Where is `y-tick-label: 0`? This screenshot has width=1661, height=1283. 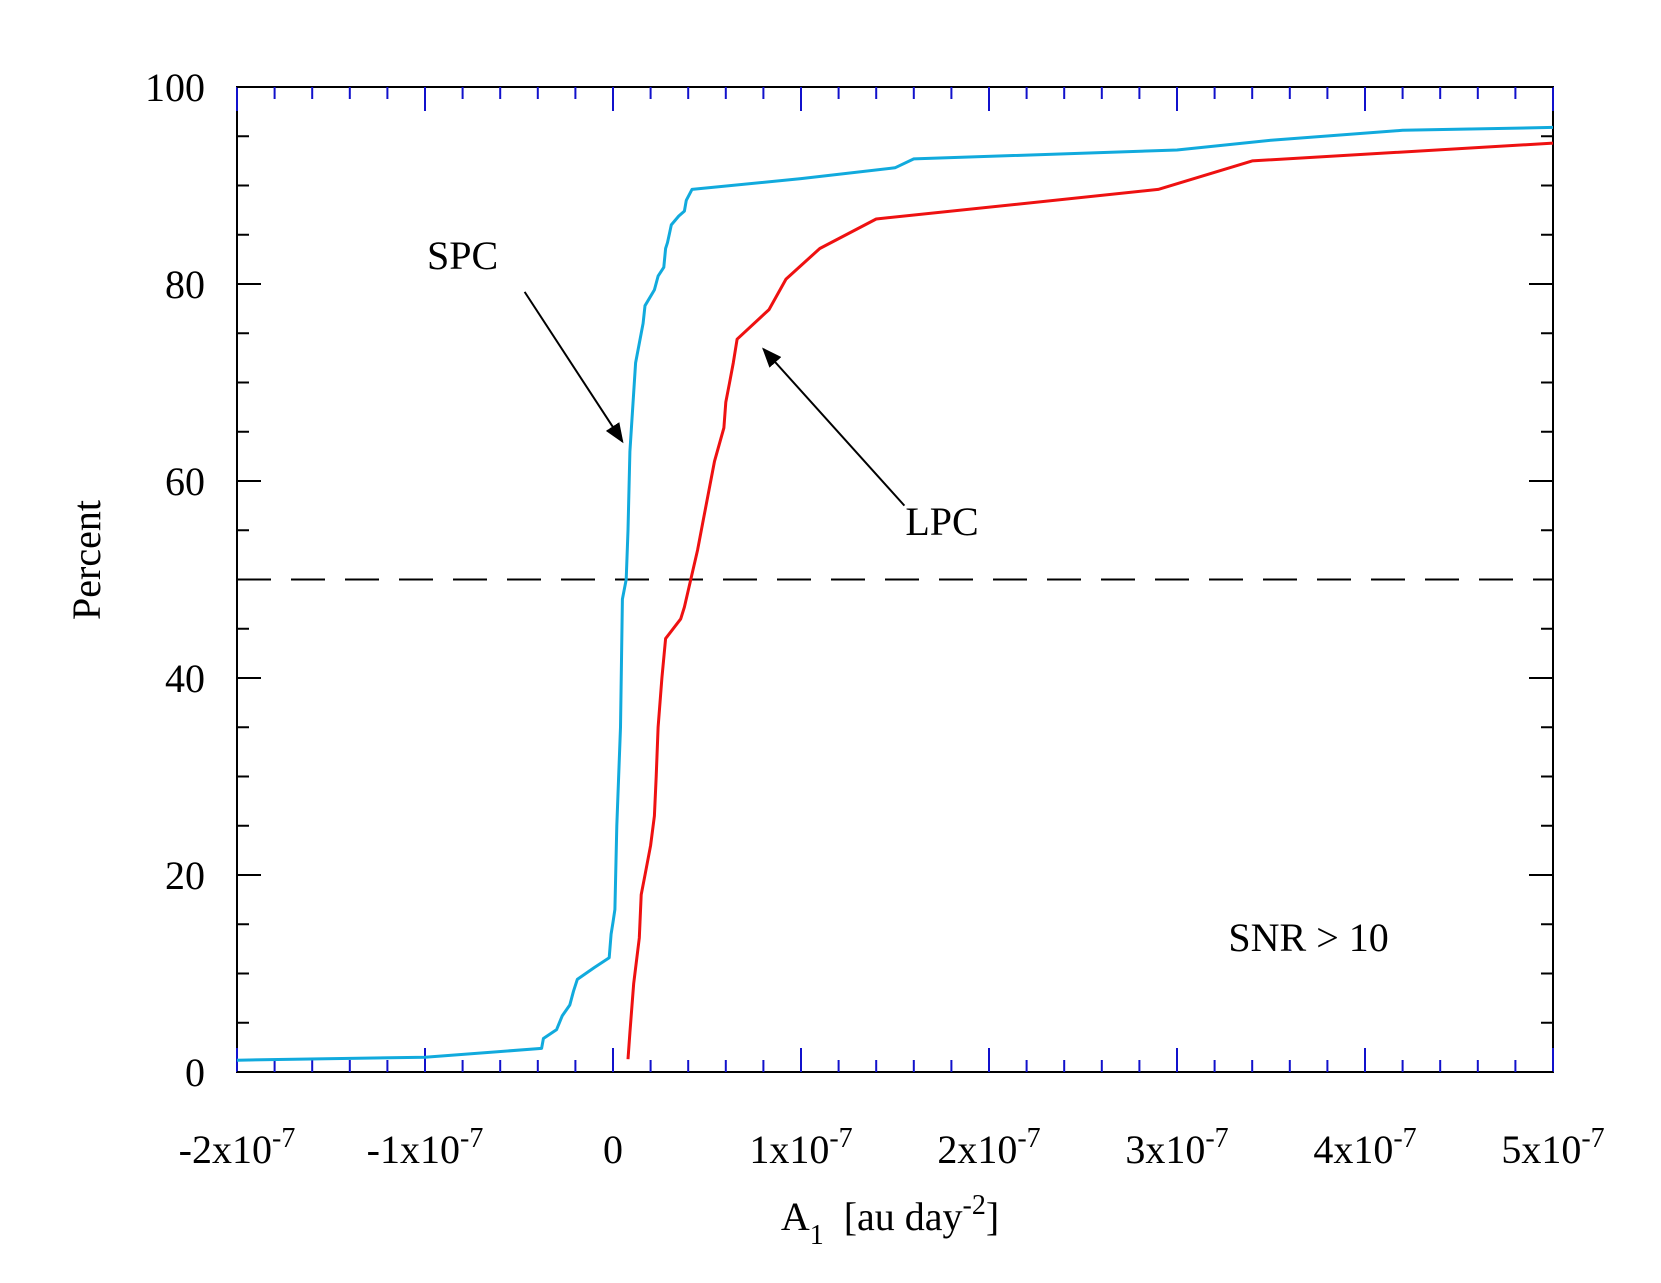 y-tick-label: 0 is located at coordinates (195, 1072).